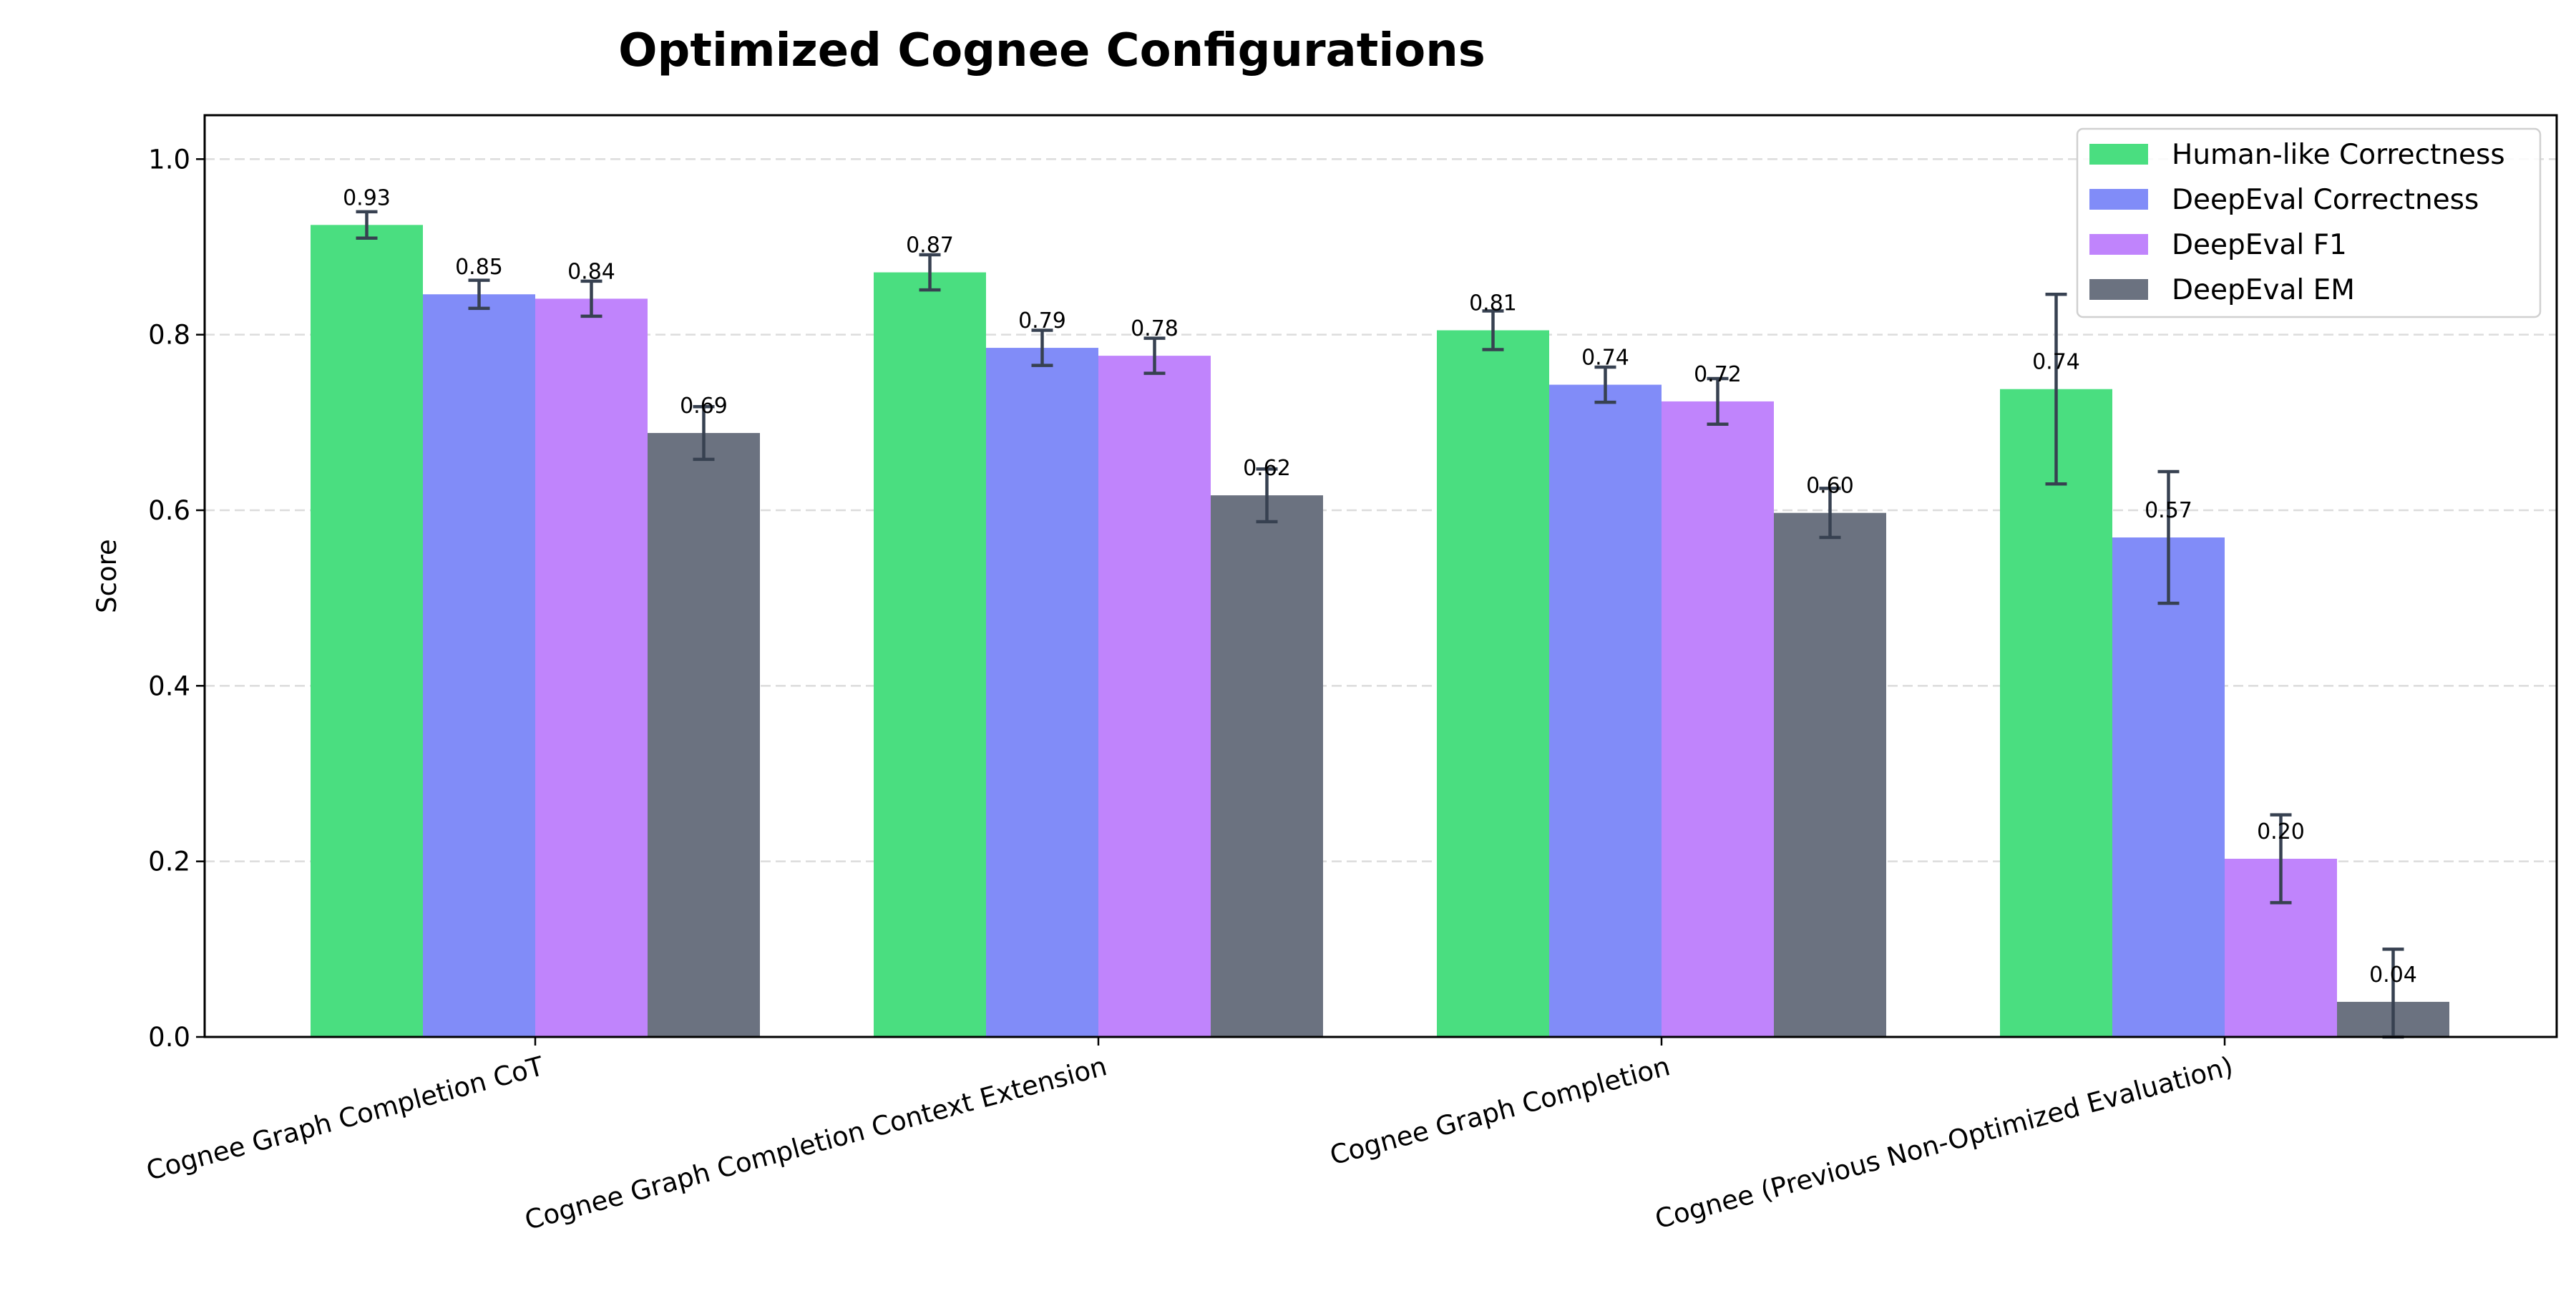  I want to click on value-label: 0.84, so click(591, 271).